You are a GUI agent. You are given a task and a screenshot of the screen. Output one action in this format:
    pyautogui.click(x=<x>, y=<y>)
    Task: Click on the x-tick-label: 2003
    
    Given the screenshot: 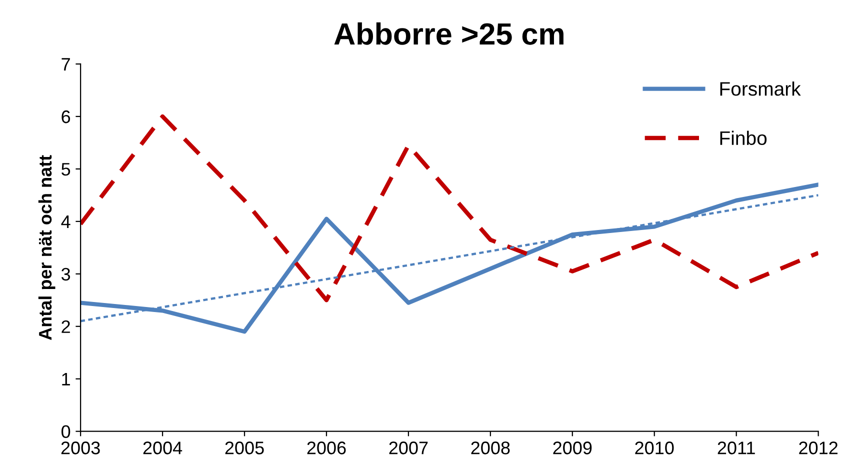 What is the action you would take?
    pyautogui.click(x=80, y=448)
    